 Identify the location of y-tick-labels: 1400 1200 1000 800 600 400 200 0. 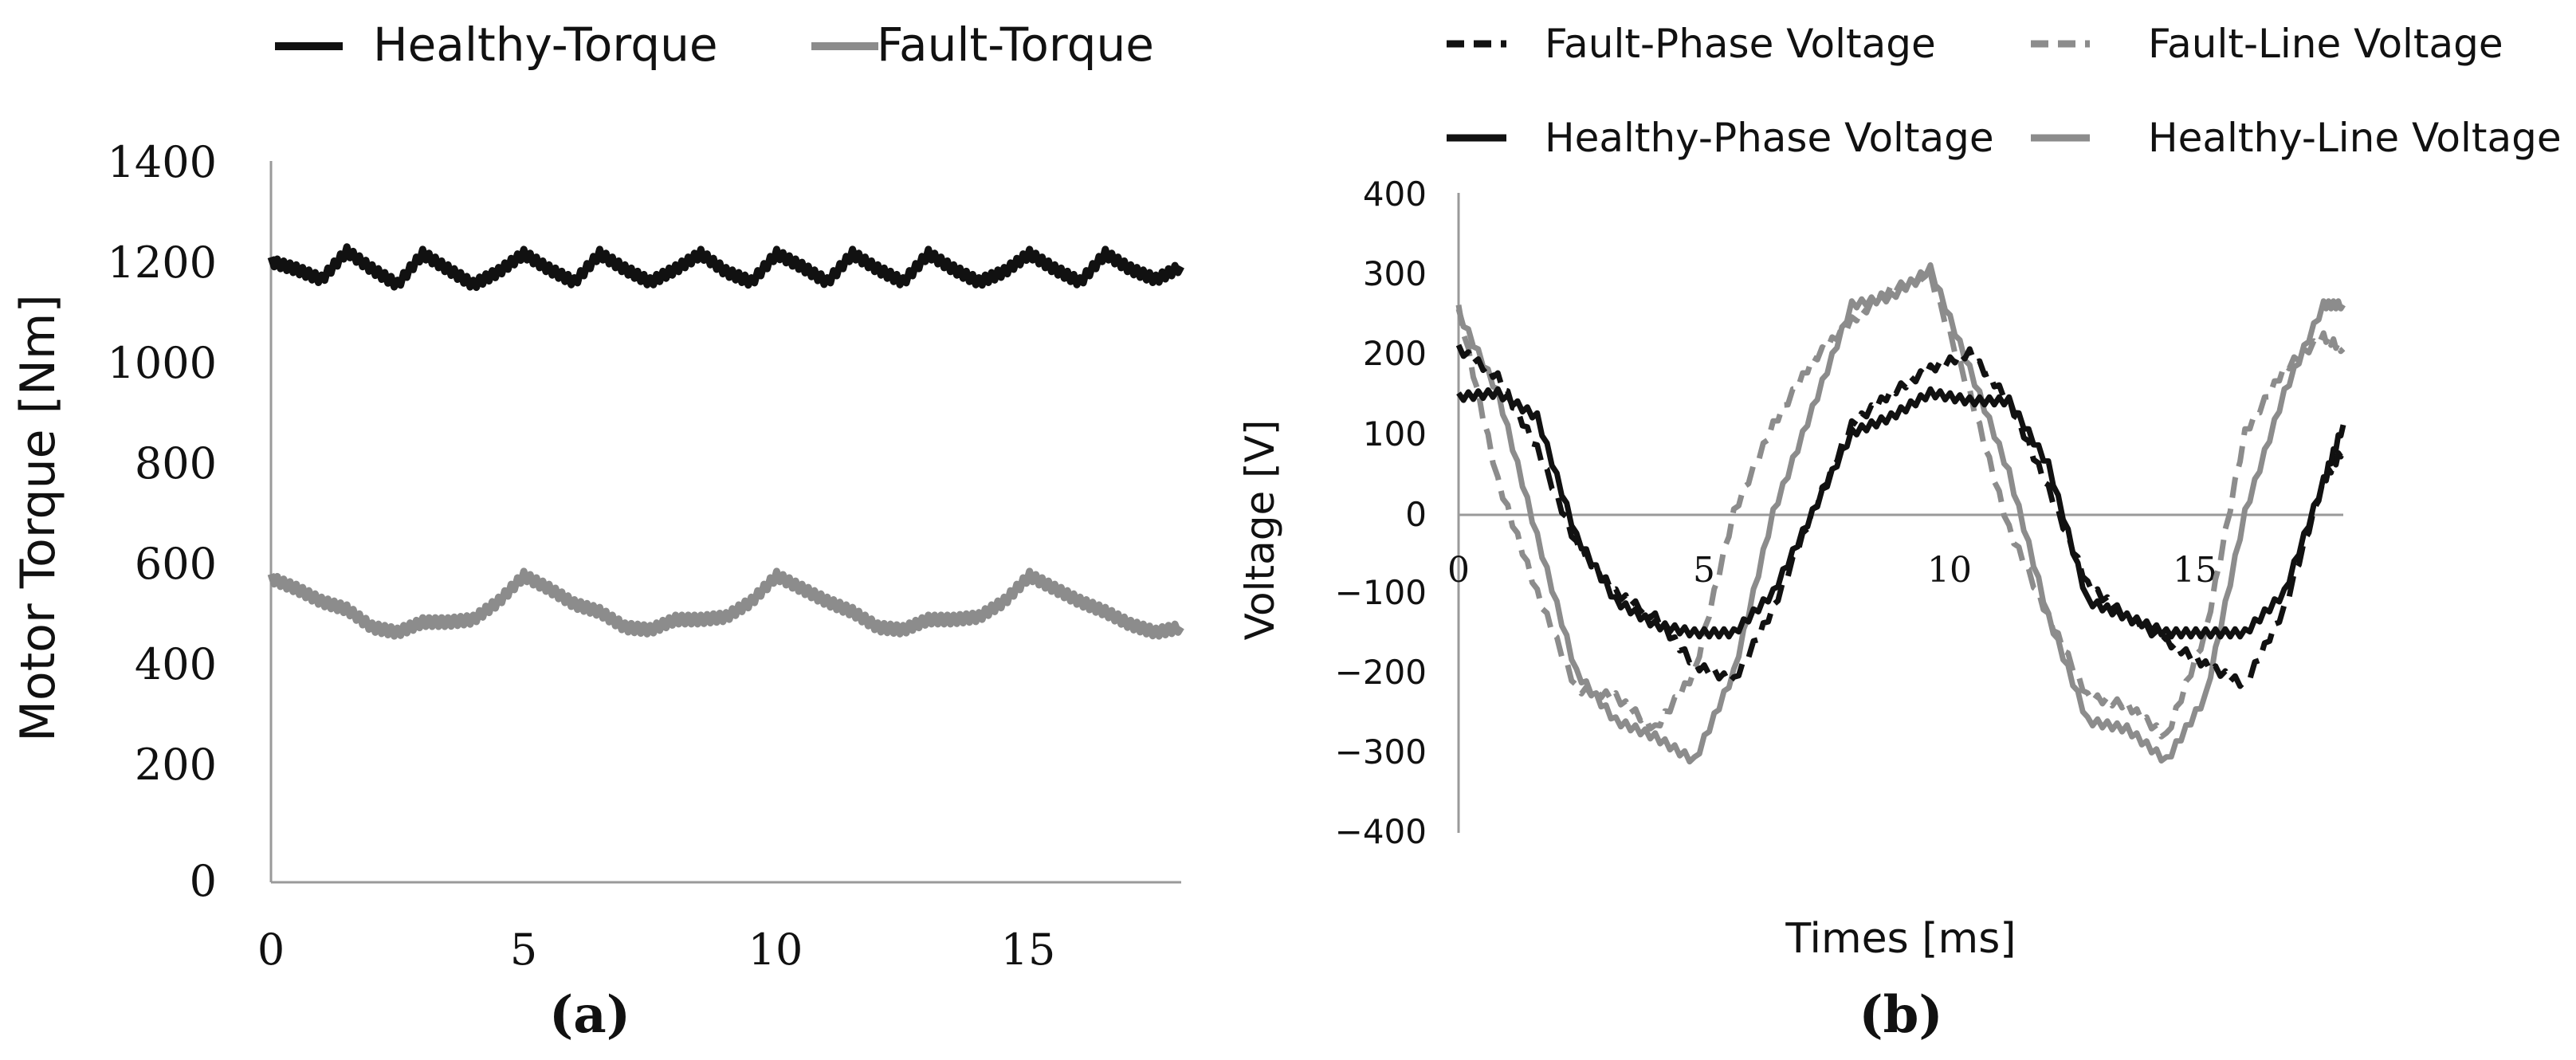
(162, 521).